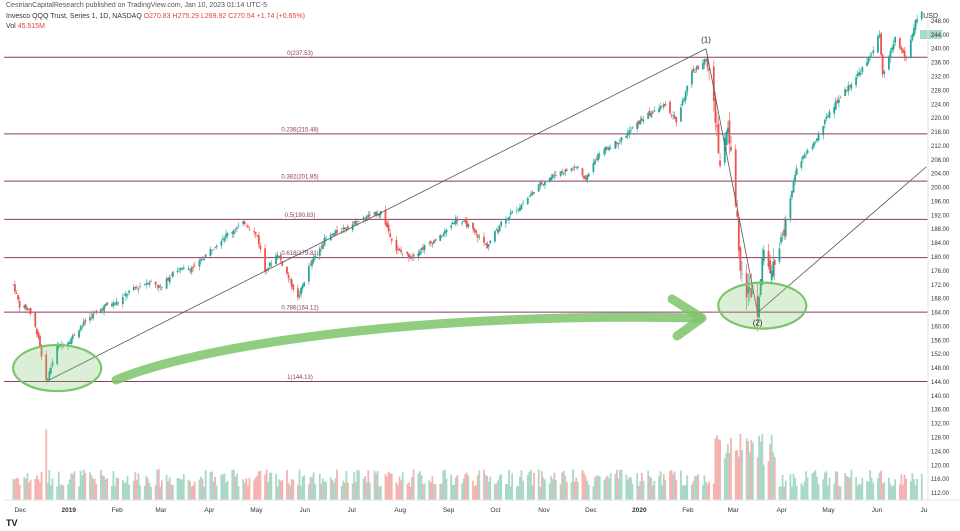  I want to click on tradingview-logo: TV, so click(12, 523).